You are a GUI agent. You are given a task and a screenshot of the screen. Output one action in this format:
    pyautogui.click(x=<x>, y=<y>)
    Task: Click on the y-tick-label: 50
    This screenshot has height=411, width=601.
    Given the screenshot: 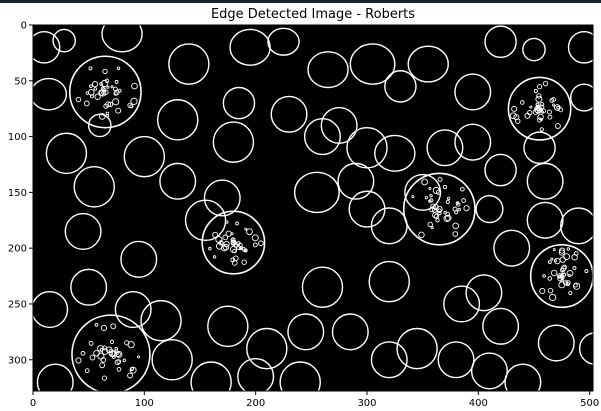 What is the action you would take?
    pyautogui.click(x=20, y=81)
    